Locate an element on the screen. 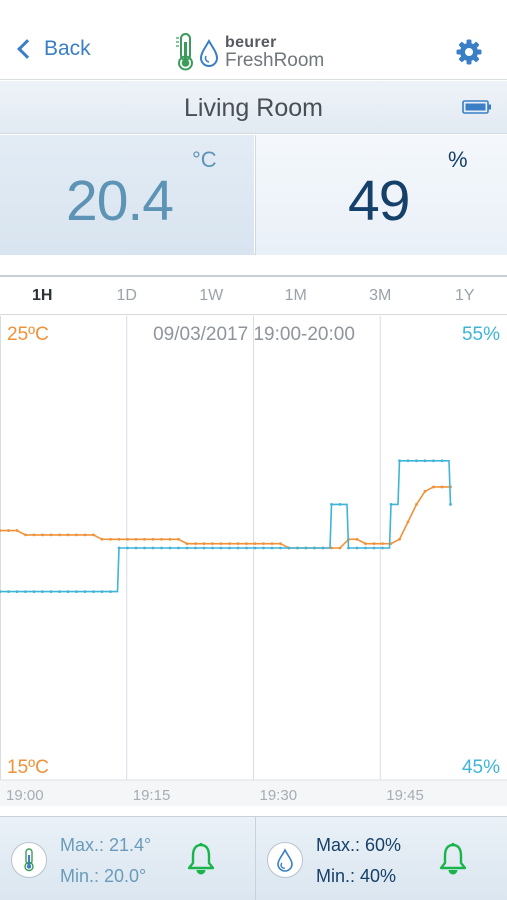  temperature-reading: 20.4 °C is located at coordinates (127, 195).